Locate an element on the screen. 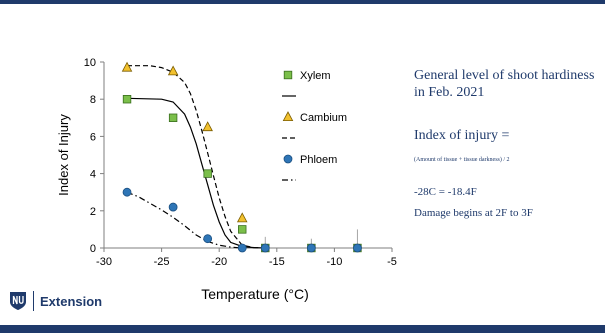  note-damage-threshold: Damage begins at 2F to 3F is located at coordinates (473, 213).